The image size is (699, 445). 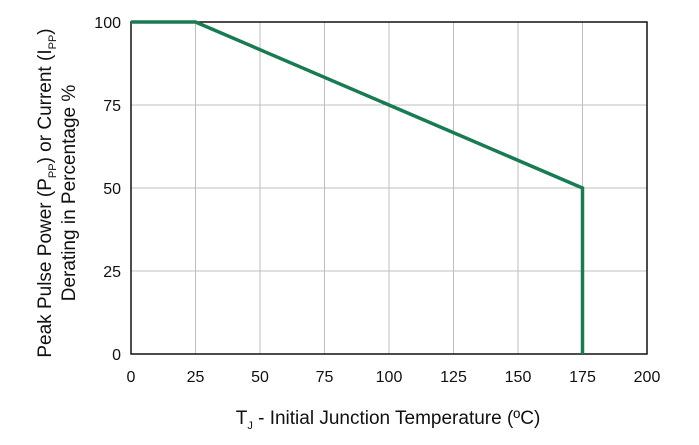 What do you see at coordinates (389, 377) in the screenshot?
I see `x-tick-label-100: 100` at bounding box center [389, 377].